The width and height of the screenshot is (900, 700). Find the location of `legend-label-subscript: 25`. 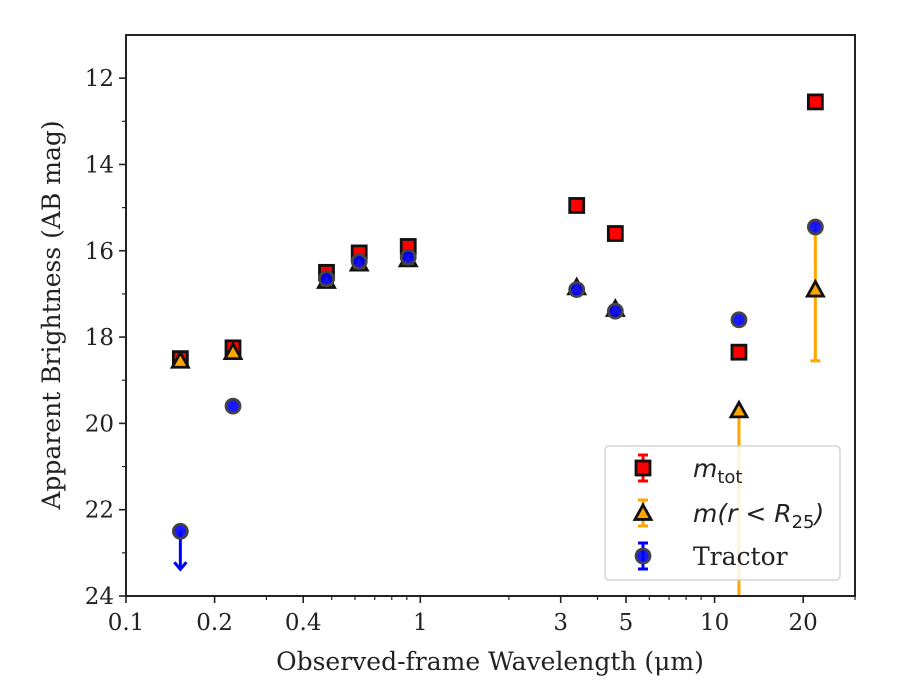

legend-label-subscript: 25 is located at coordinates (803, 522).